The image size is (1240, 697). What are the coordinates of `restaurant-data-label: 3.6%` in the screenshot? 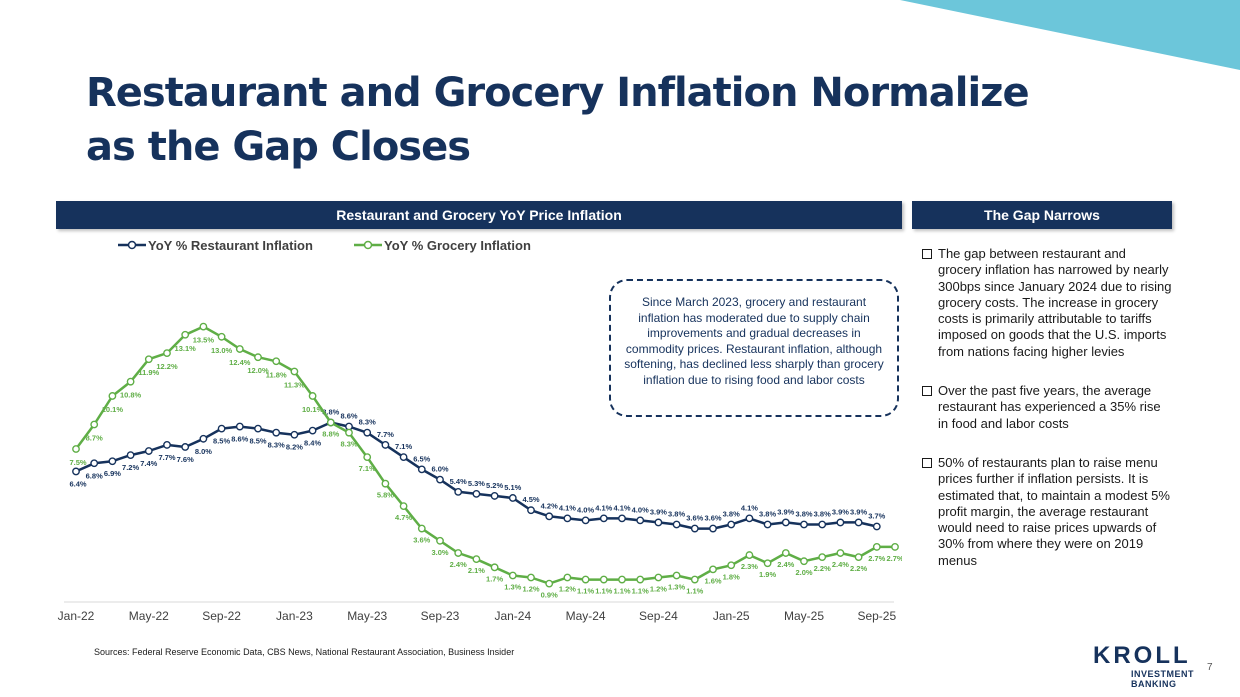 It's located at (712, 518).